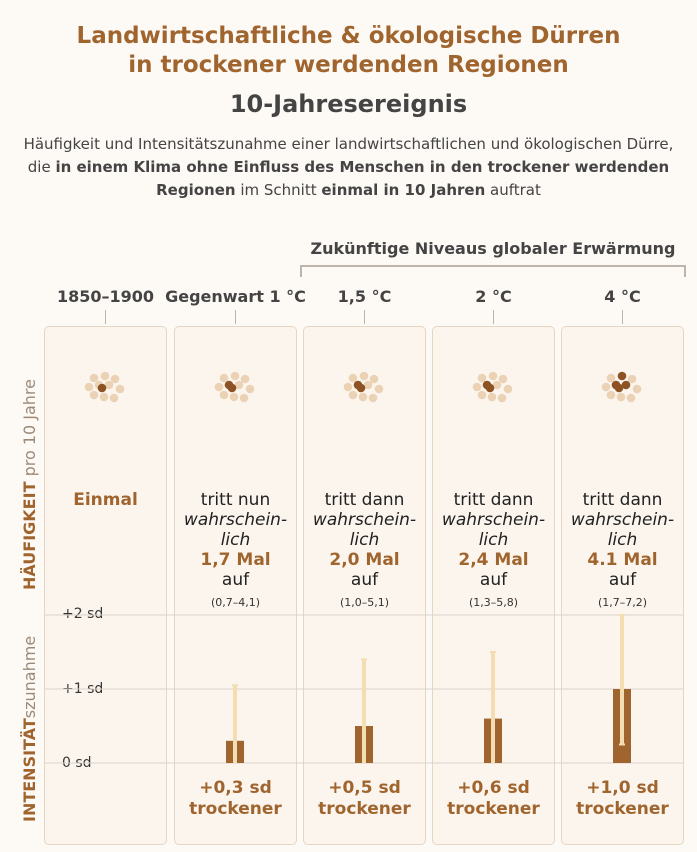 The image size is (697, 852). What do you see at coordinates (235, 788) in the screenshot?
I see `result-value: +0,3 sd` at bounding box center [235, 788].